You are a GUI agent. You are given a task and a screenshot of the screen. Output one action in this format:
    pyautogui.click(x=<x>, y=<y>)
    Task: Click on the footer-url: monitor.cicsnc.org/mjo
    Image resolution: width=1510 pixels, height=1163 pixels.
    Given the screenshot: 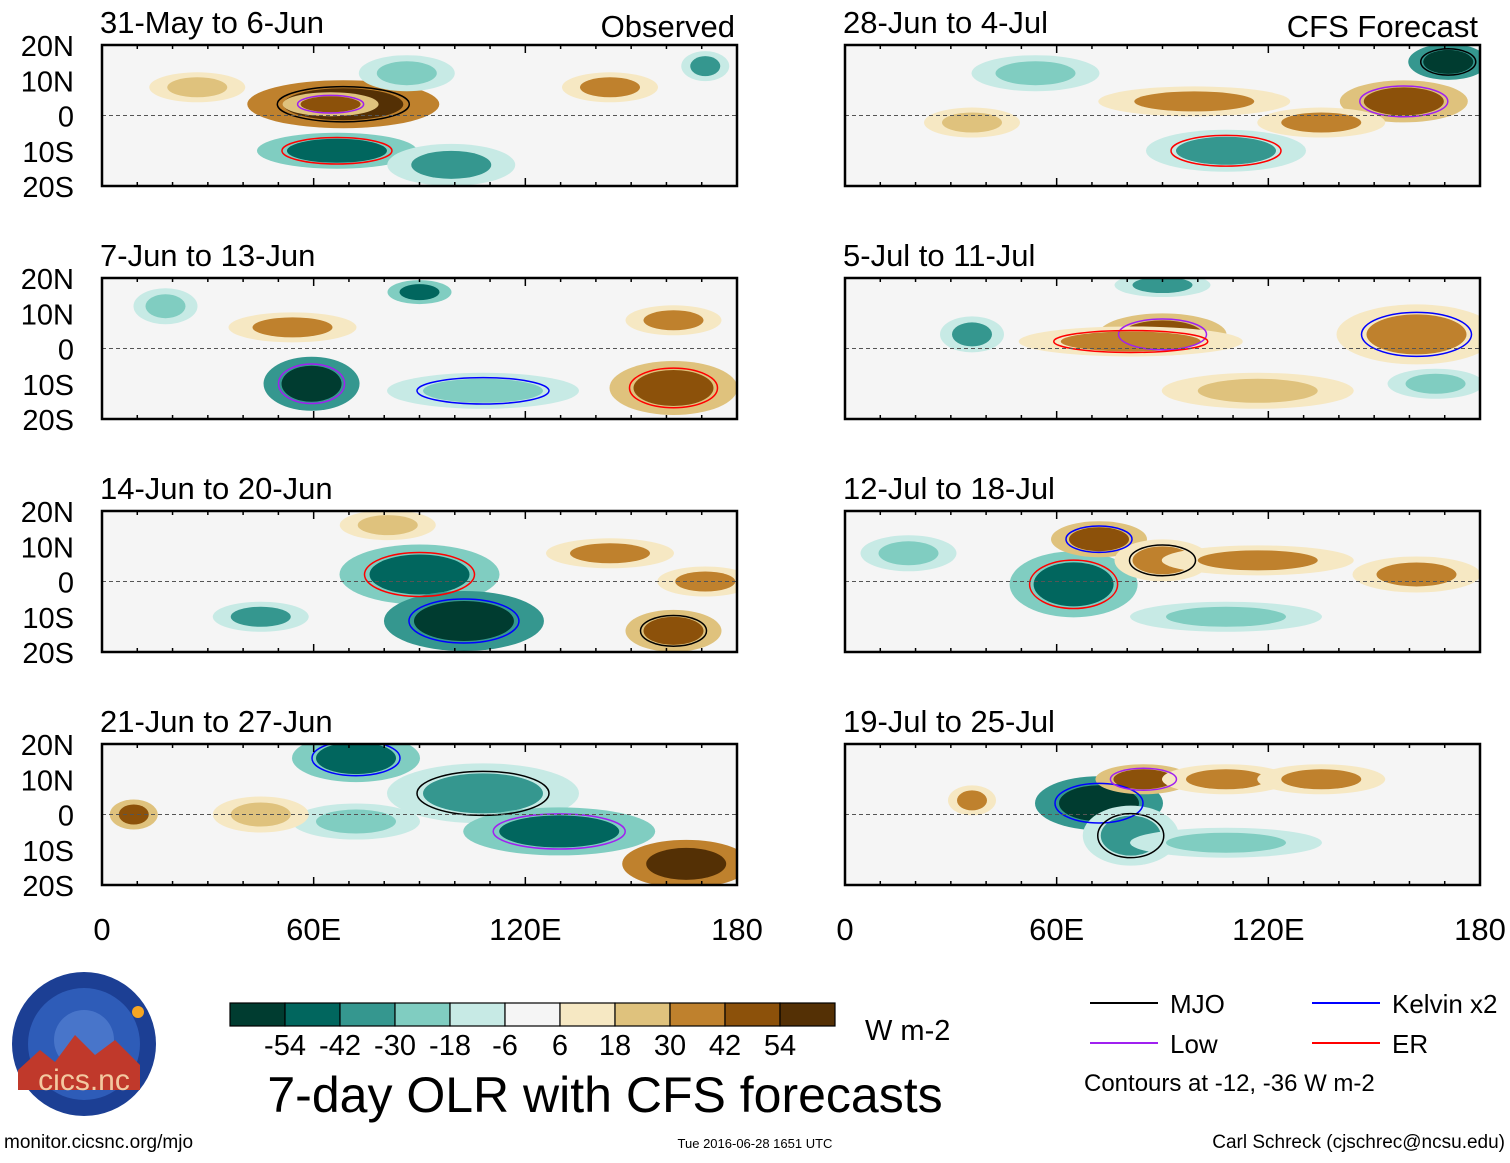 What is the action you would take?
    pyautogui.click(x=98, y=1142)
    